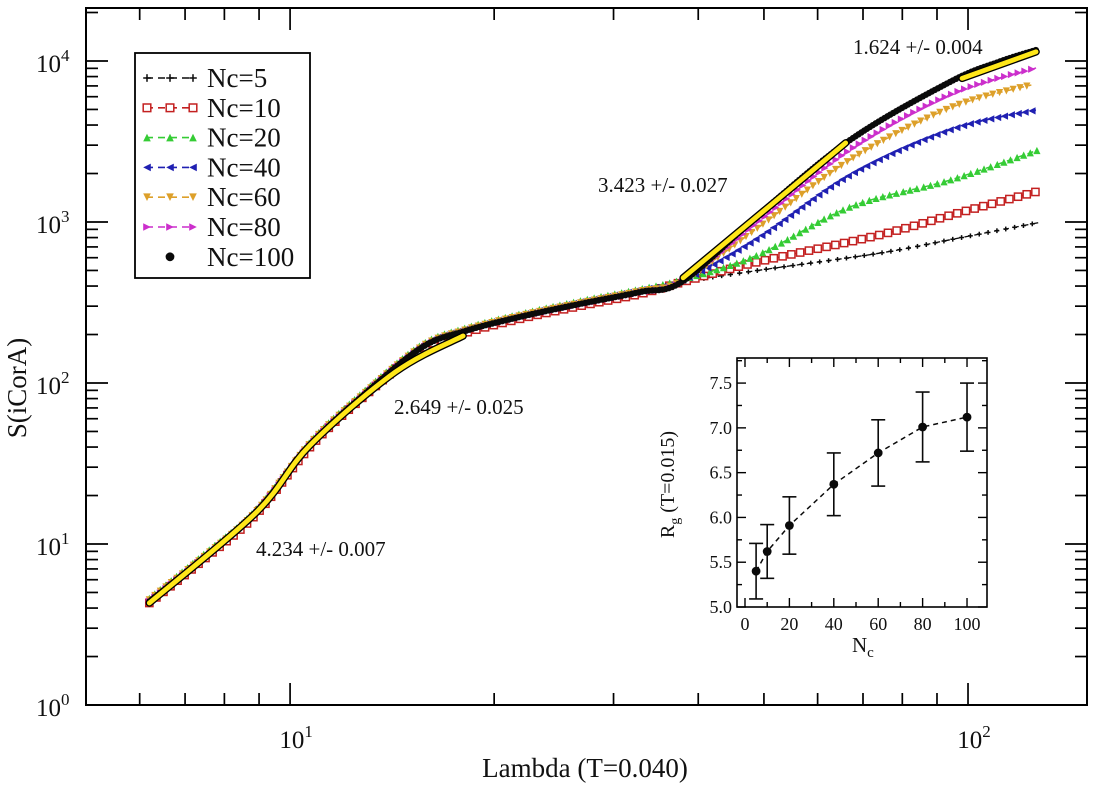 Image resolution: width=1100 pixels, height=786 pixels. Describe the element at coordinates (250, 257) in the screenshot. I see `legend-label: Nc=100` at that location.